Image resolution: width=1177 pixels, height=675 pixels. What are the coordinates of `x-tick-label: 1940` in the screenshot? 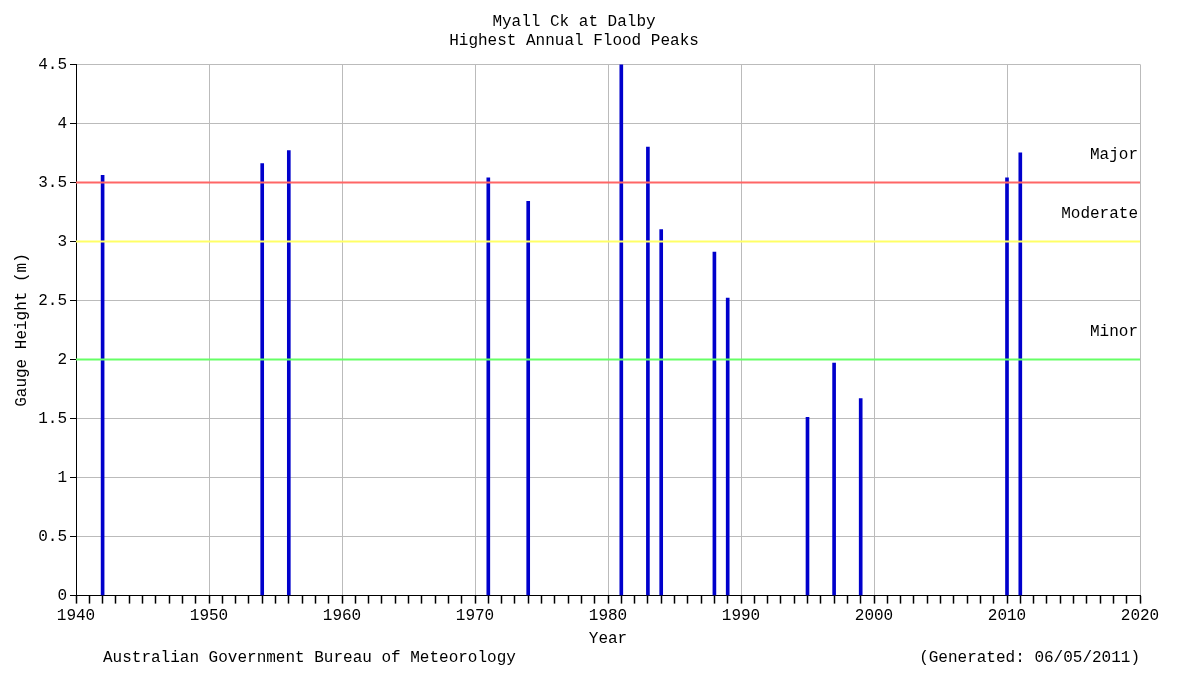 It's located at (76, 616).